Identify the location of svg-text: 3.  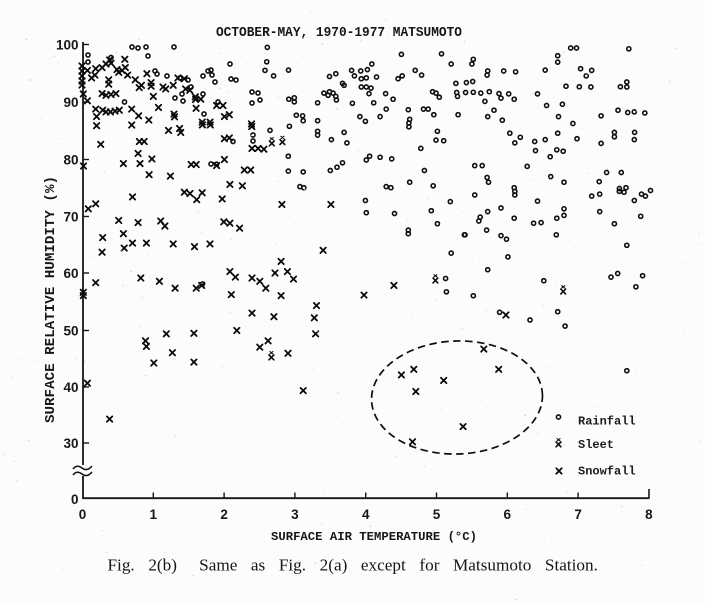
(295, 514).